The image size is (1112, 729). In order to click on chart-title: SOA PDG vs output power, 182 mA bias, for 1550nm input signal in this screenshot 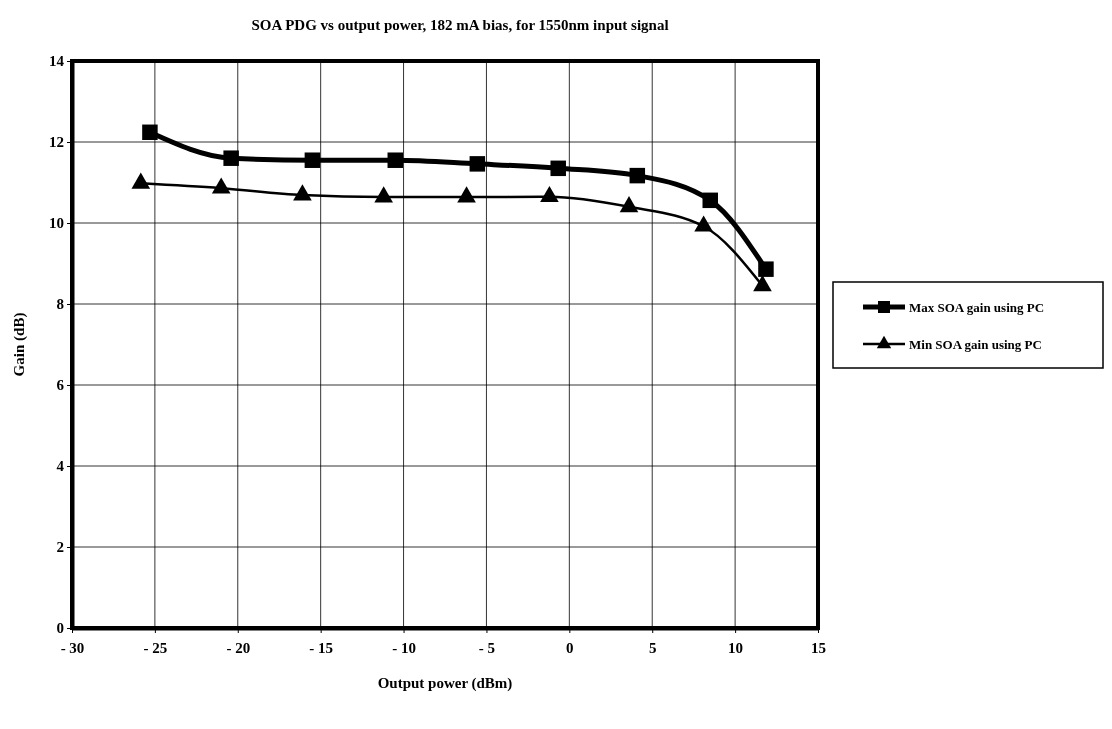, I will do `click(460, 25)`.